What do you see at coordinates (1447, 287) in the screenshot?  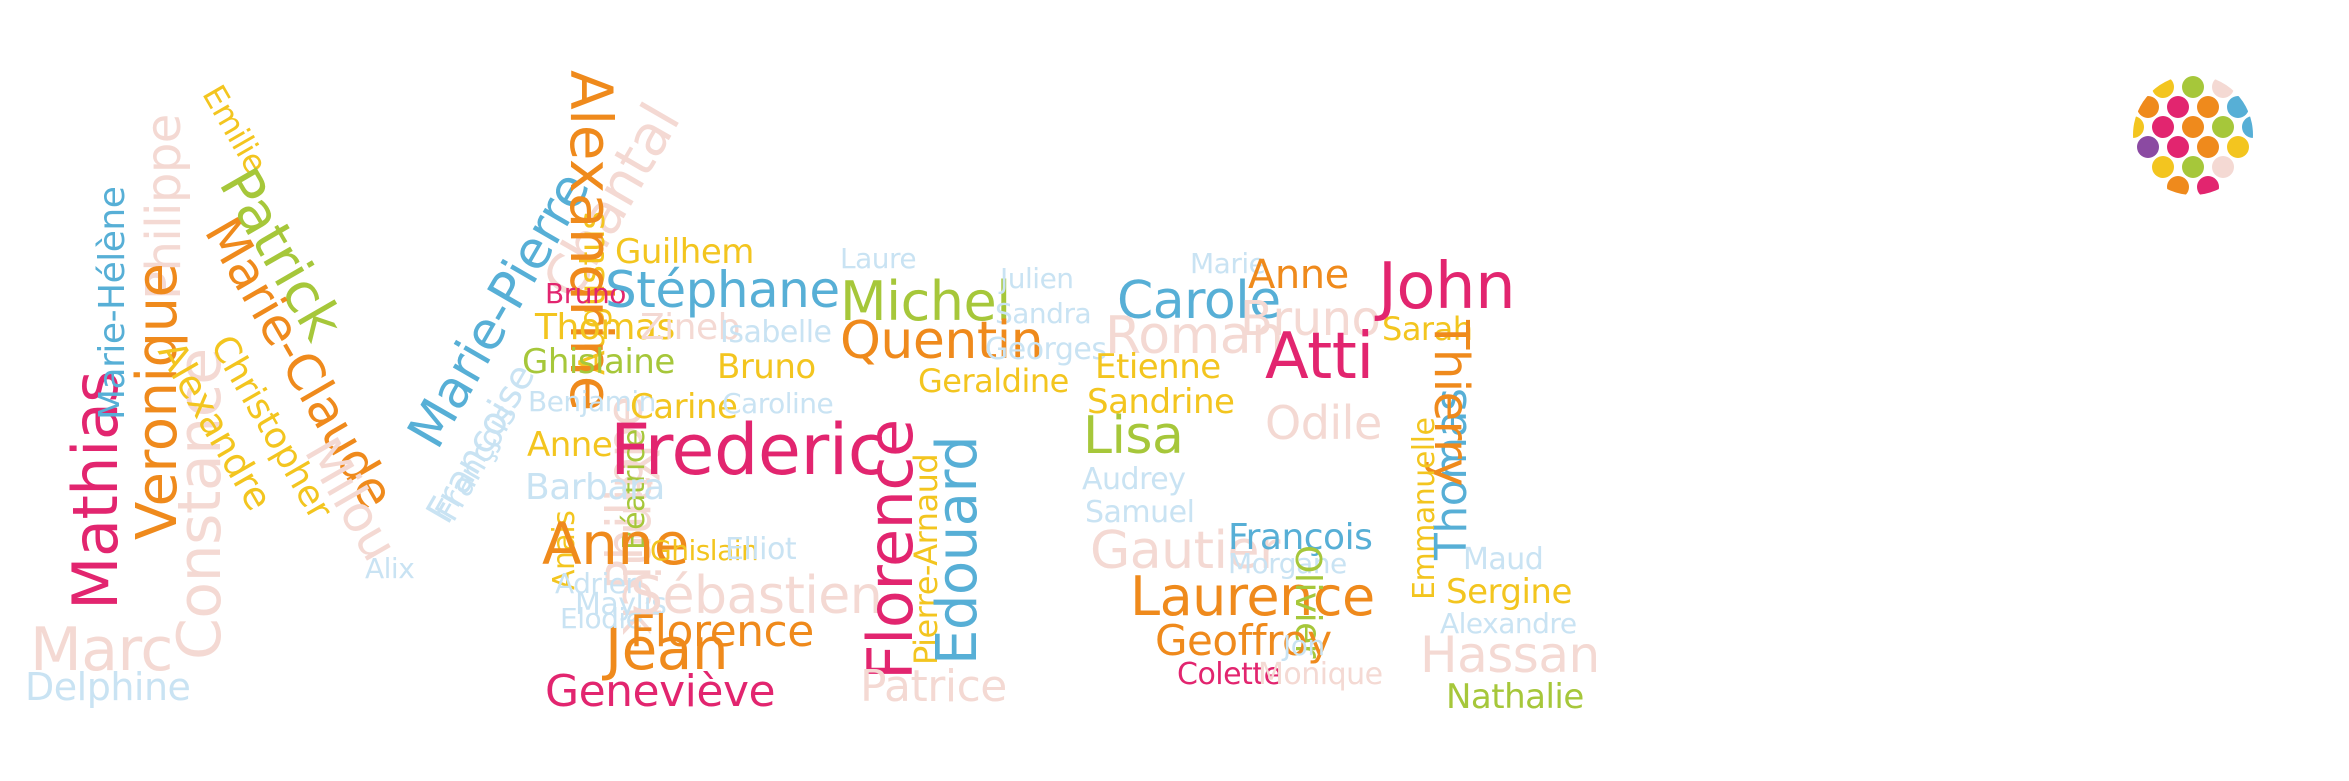 I see `name-word: John` at bounding box center [1447, 287].